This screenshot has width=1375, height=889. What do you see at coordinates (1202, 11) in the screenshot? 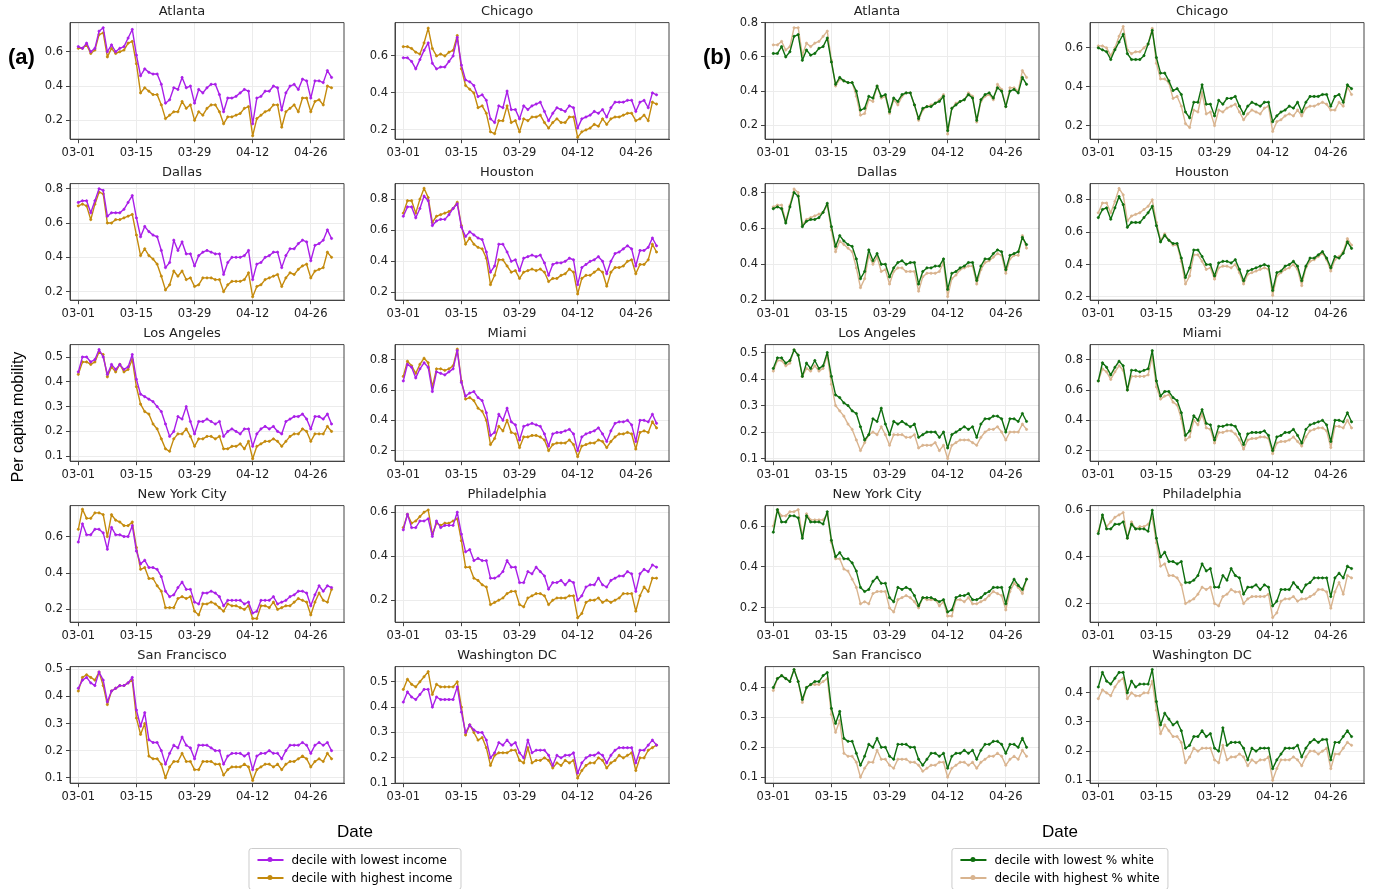
I see `chart-title: Chicago` at bounding box center [1202, 11].